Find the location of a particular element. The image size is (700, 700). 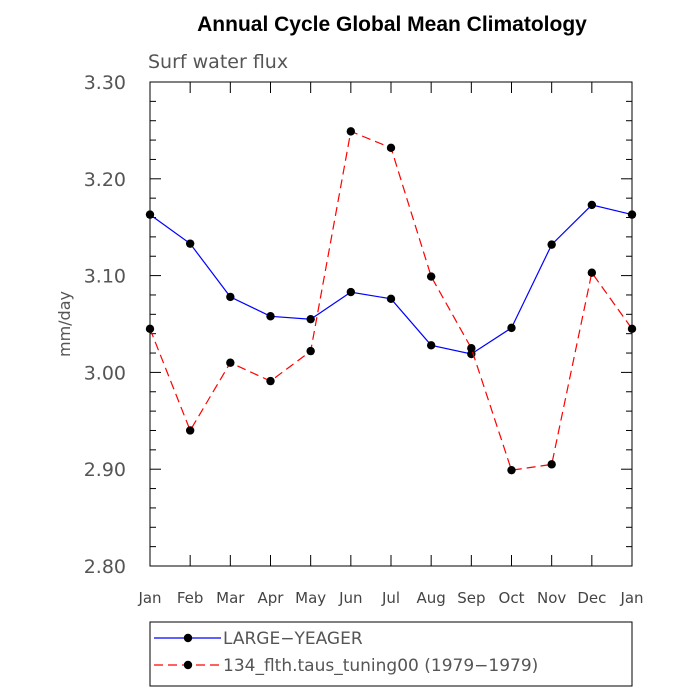

x-tick-label: Feb is located at coordinates (190, 598).